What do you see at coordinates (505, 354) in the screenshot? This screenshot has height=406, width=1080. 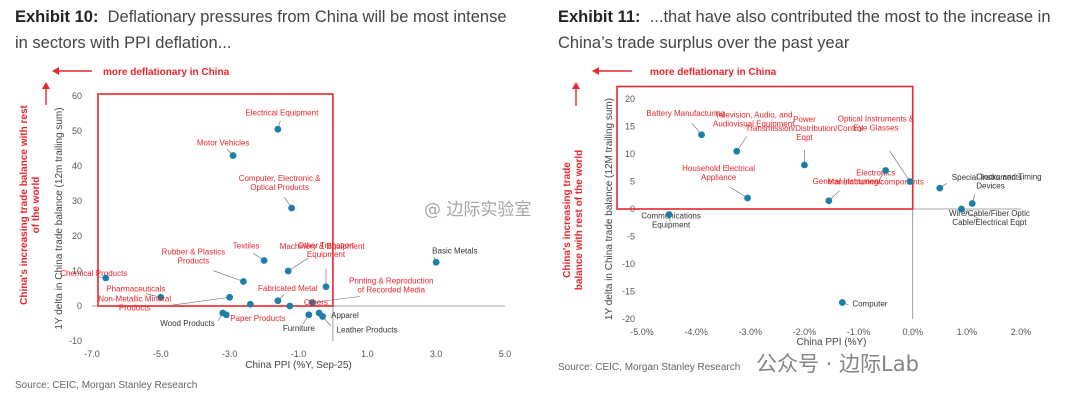 I see `x-tick-label: 5.0` at bounding box center [505, 354].